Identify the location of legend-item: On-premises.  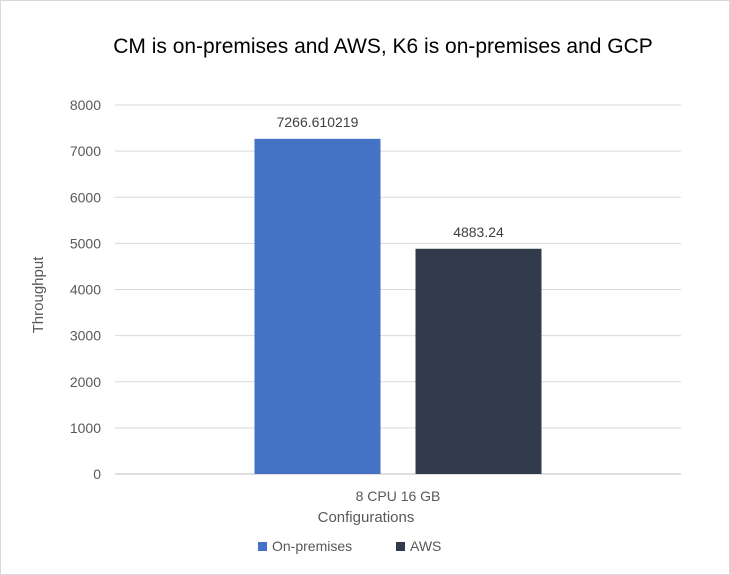
(305, 546).